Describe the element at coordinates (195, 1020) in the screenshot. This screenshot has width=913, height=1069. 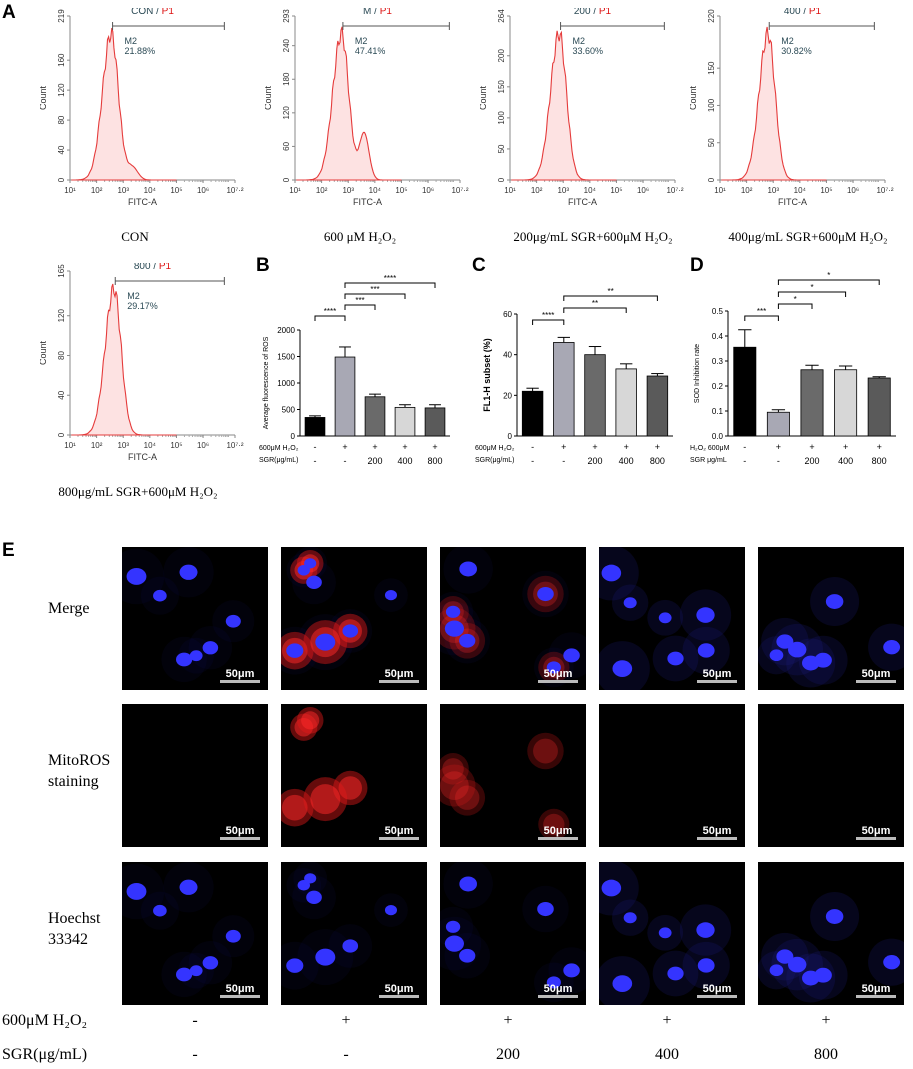
I see `bottom-h2o2-value: -` at that location.